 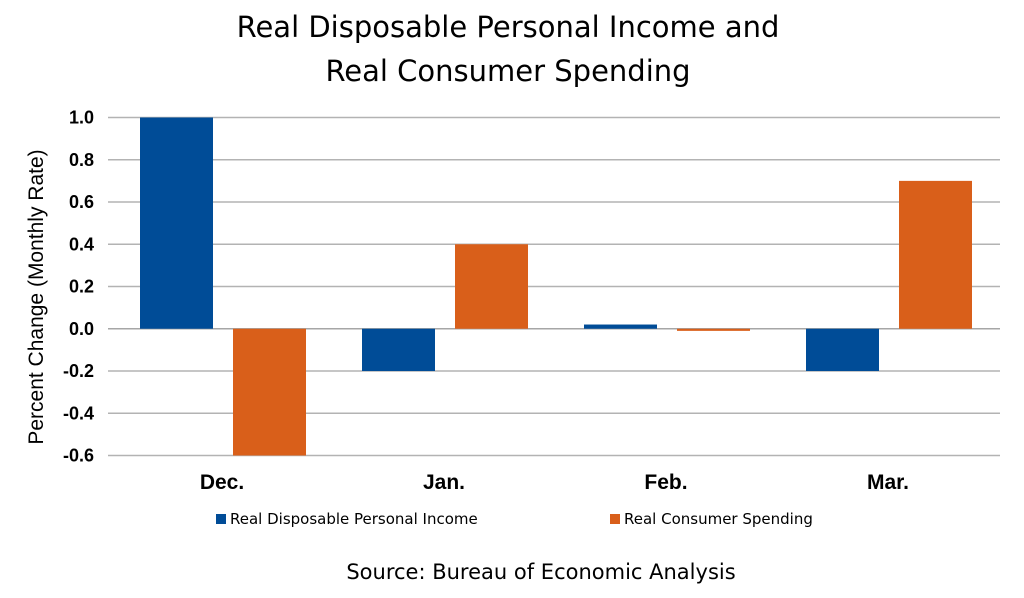 What do you see at coordinates (81, 287) in the screenshot?
I see `y-tick-label-4: 0.2` at bounding box center [81, 287].